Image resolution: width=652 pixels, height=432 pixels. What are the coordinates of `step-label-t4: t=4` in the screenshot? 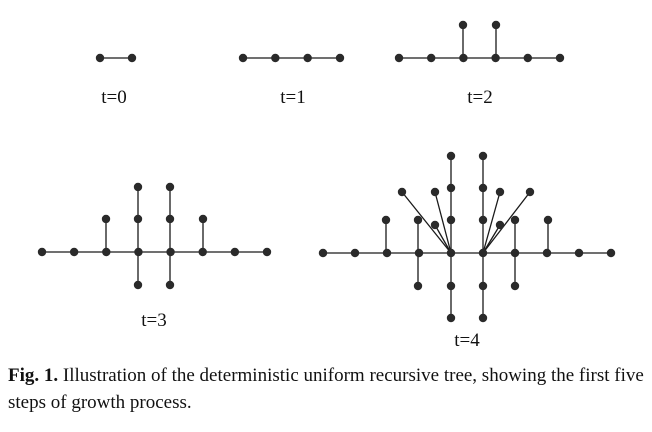 It's located at (467, 340).